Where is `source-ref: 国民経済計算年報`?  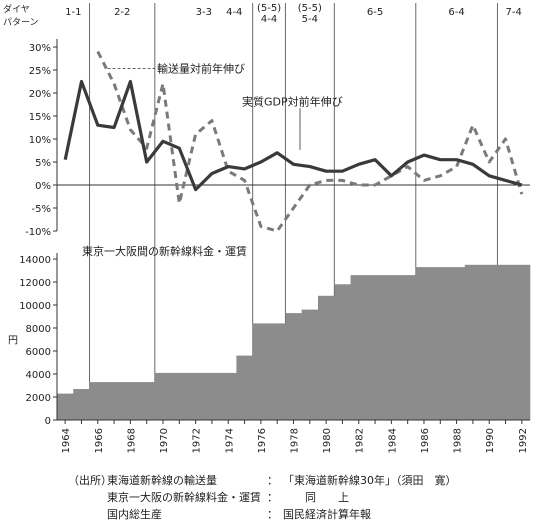
source-ref: 国民経済計算年報 is located at coordinates (327, 514).